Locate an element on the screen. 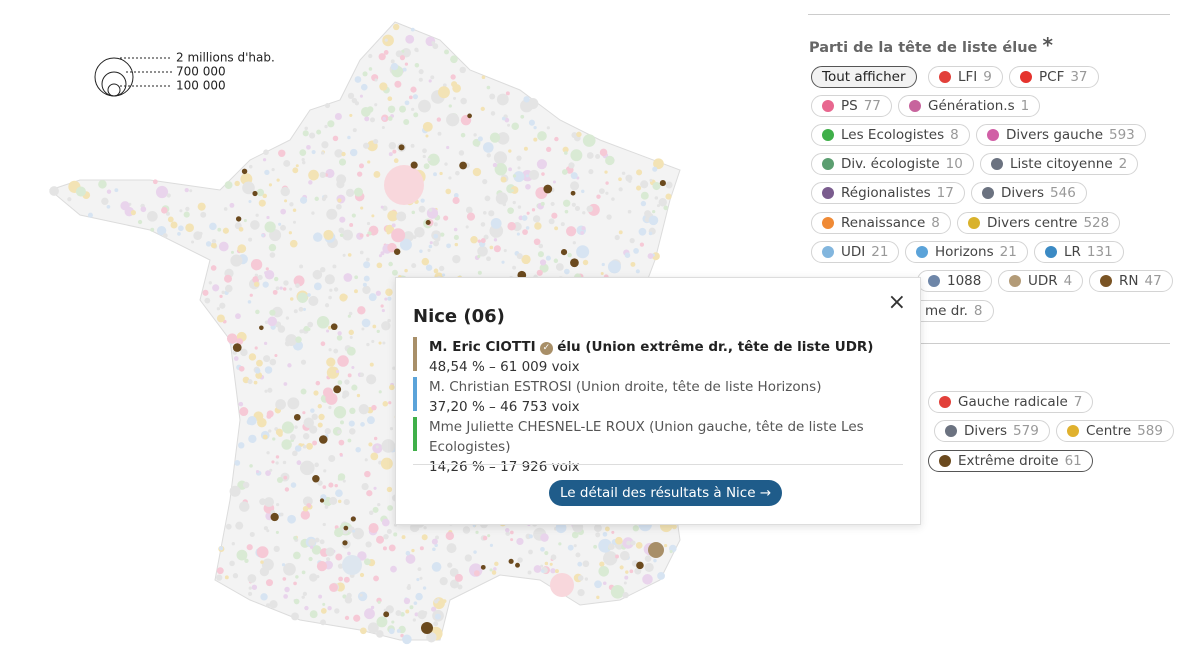  filter-pill: Divers centre 528 is located at coordinates (1039, 223).